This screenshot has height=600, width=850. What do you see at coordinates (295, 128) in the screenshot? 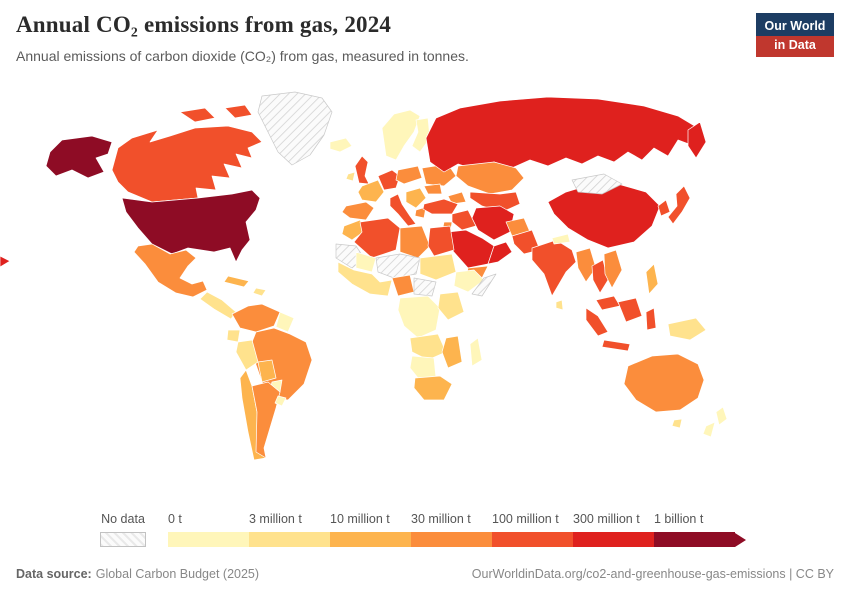
I see `country-greenland` at bounding box center [295, 128].